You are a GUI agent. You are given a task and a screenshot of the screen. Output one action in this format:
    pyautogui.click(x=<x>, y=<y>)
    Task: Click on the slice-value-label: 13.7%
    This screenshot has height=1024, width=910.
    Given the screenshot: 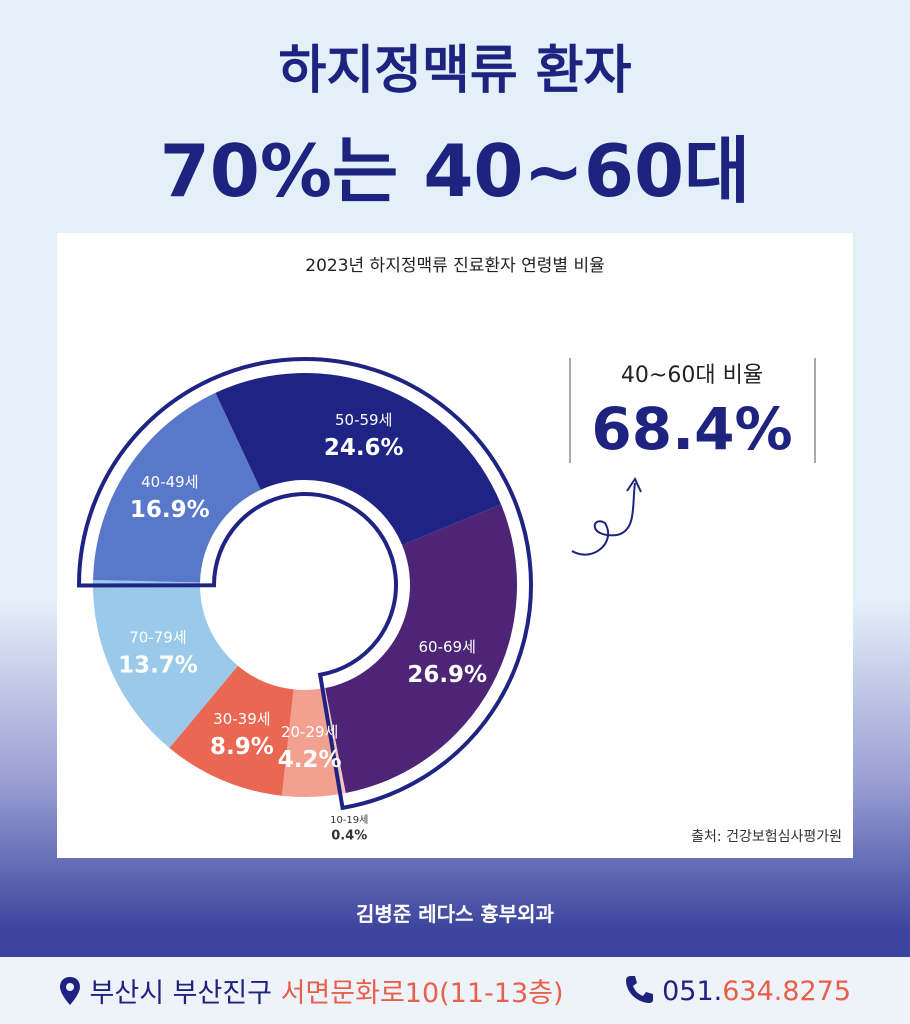 What is the action you would take?
    pyautogui.click(x=158, y=665)
    